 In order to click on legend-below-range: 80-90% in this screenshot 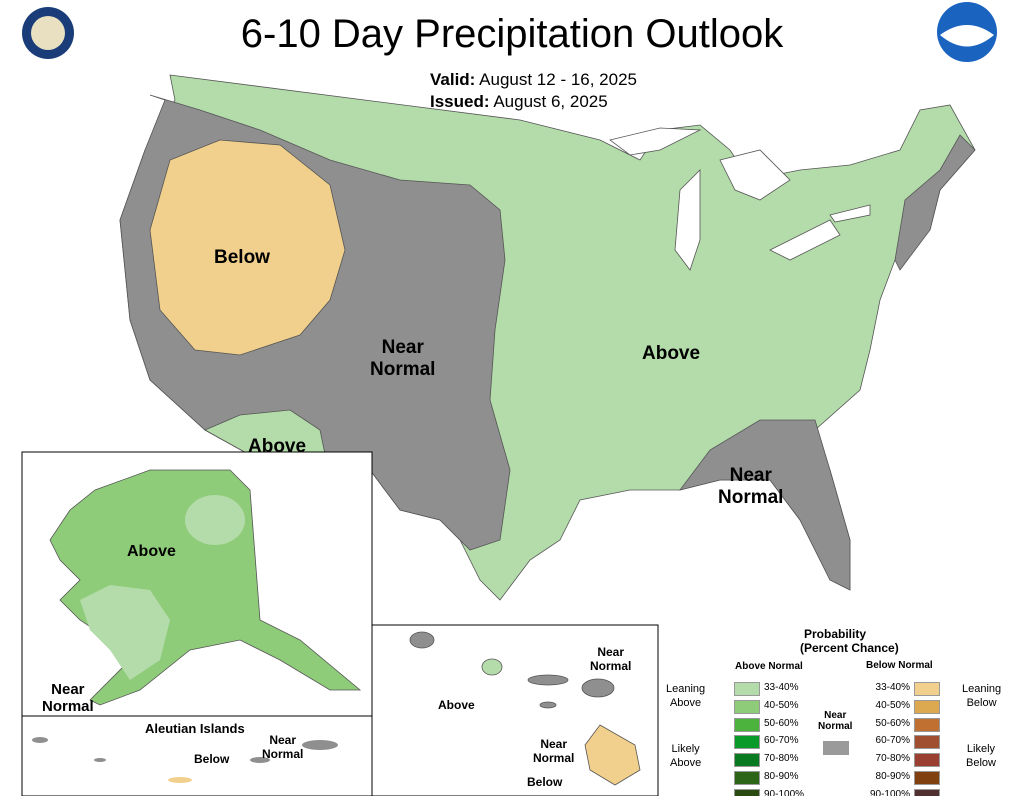, I will do `click(892, 776)`.